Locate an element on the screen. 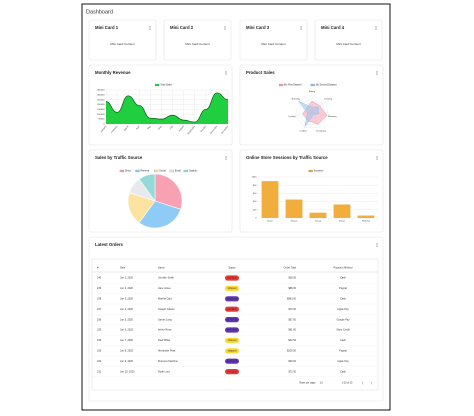  status-label: shipped is located at coordinates (232, 350).